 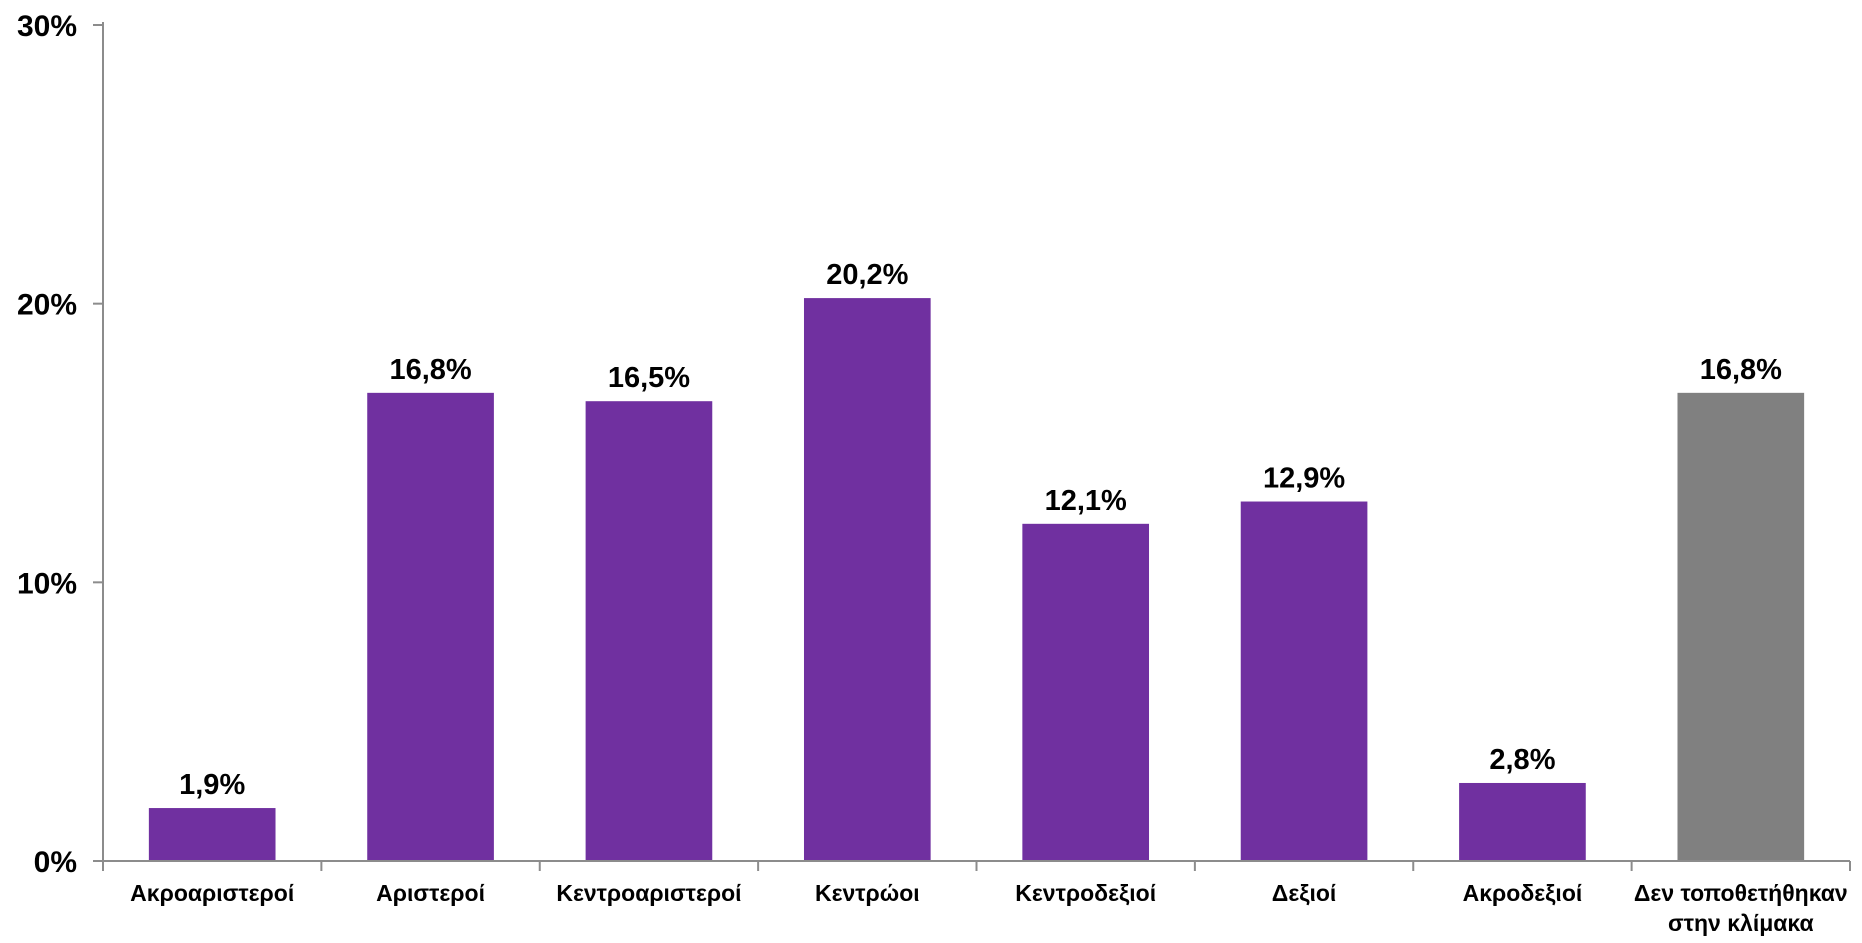 I want to click on data-label: 12,1%, so click(x=1086, y=501).